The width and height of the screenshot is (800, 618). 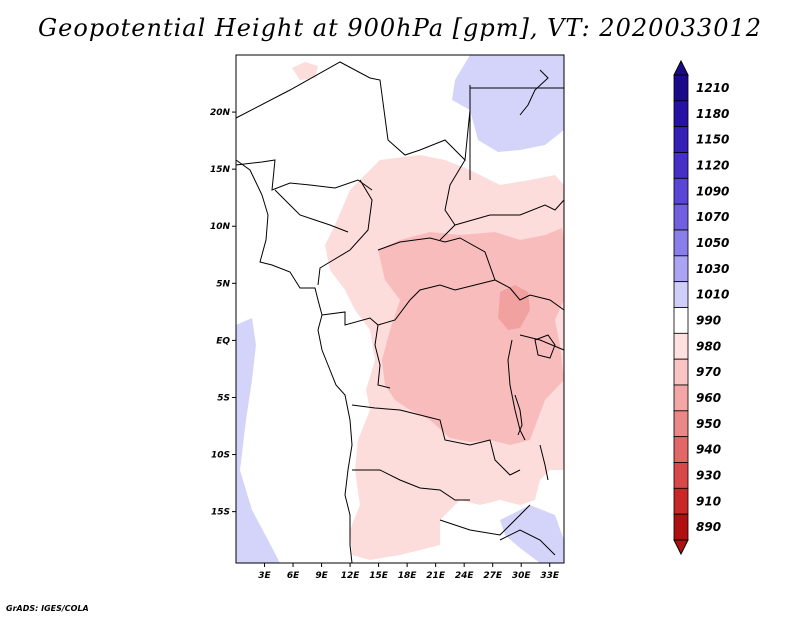 What do you see at coordinates (712, 88) in the screenshot?
I see `colorbar-label: 1210` at bounding box center [712, 88].